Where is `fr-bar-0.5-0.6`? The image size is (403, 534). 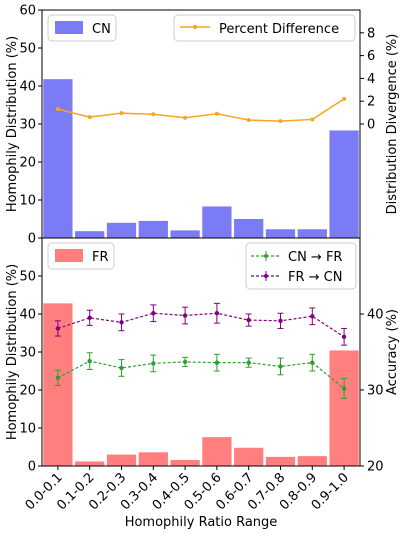 fr-bar-0.5-0.6 is located at coordinates (216, 451).